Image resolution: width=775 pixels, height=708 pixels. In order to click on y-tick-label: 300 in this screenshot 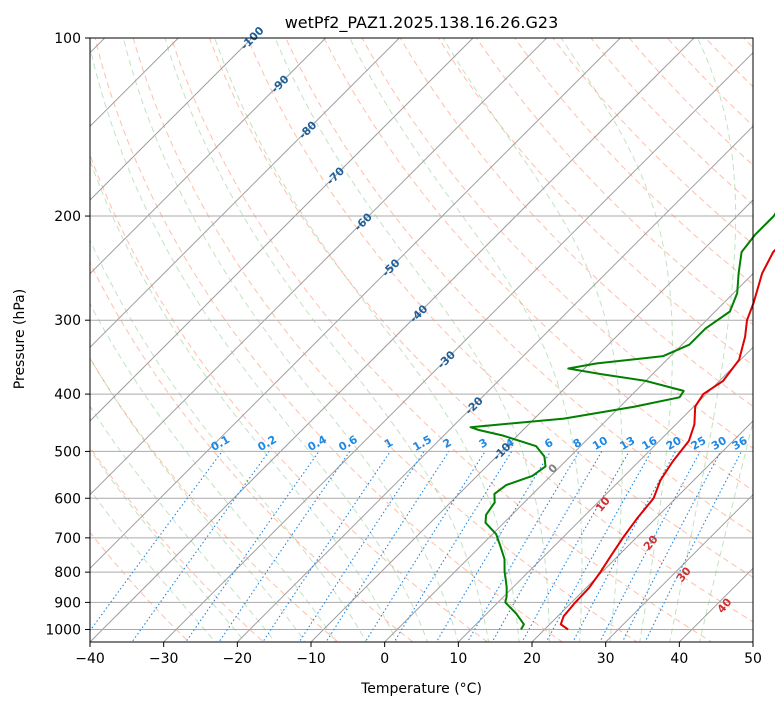, I will do `click(67, 321)`.